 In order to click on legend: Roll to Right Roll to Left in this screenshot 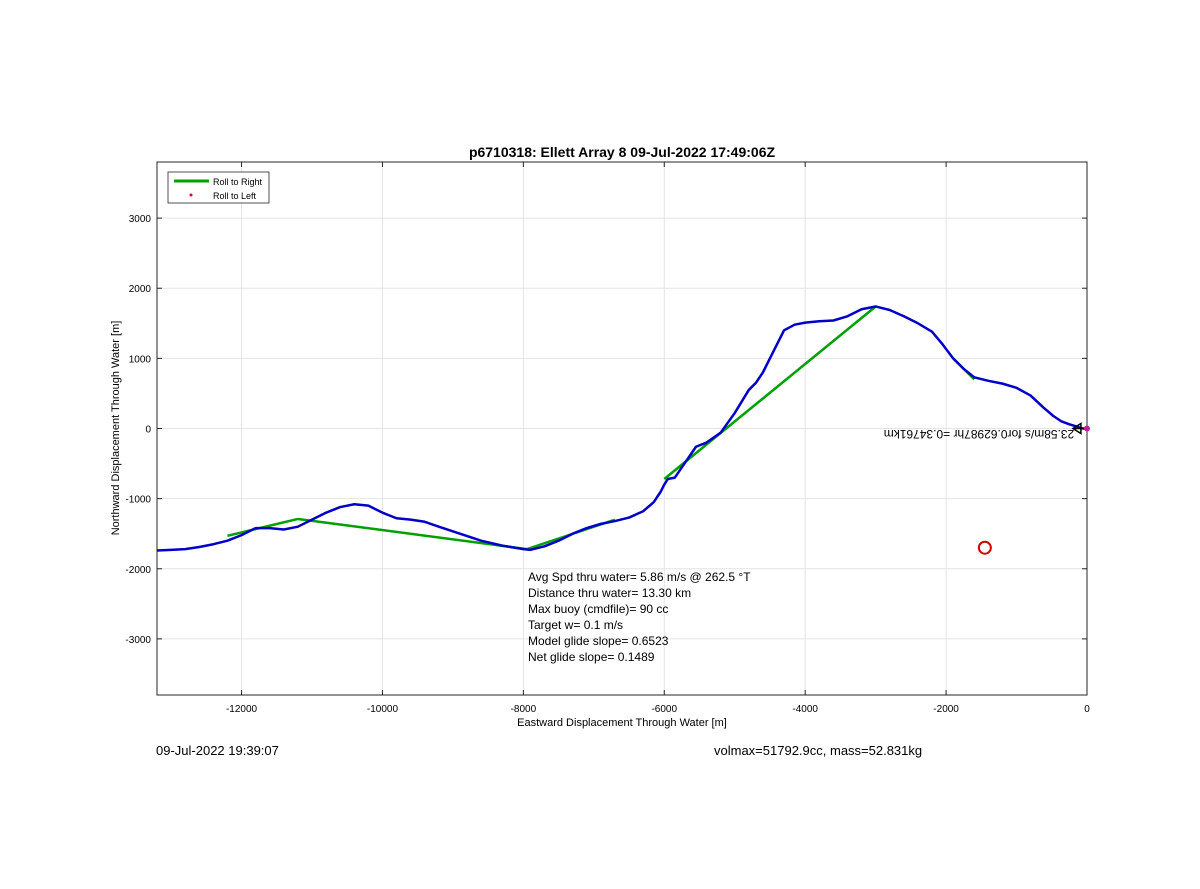, I will do `click(218, 187)`.